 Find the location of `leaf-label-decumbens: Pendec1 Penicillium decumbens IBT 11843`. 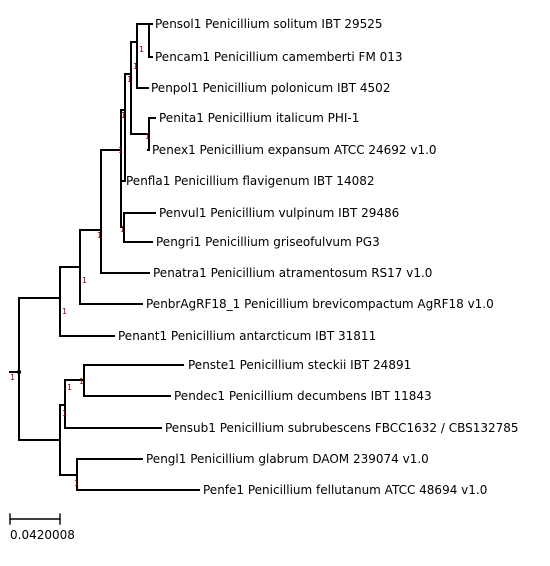

leaf-label-decumbens: Pendec1 Penicillium decumbens IBT 11843 is located at coordinates (303, 396).